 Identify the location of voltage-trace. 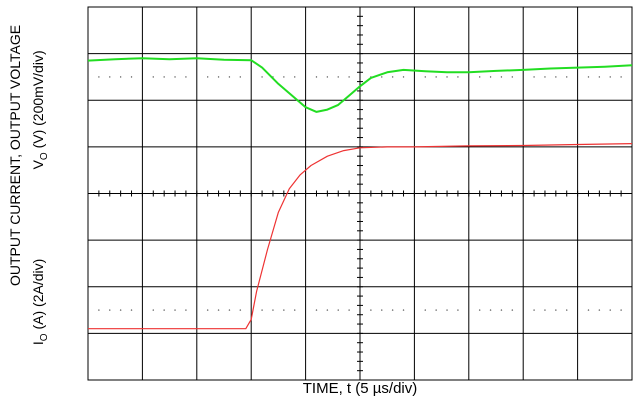
(360, 85).